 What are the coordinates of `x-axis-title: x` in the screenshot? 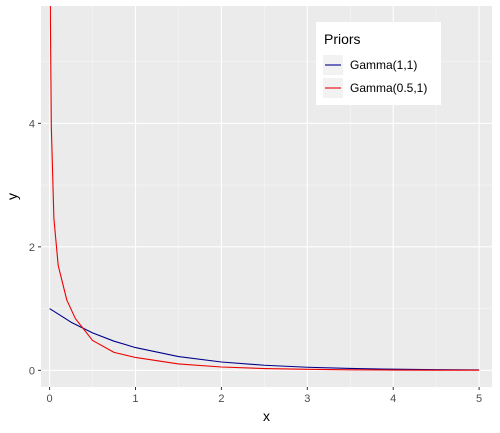 It's located at (266, 416).